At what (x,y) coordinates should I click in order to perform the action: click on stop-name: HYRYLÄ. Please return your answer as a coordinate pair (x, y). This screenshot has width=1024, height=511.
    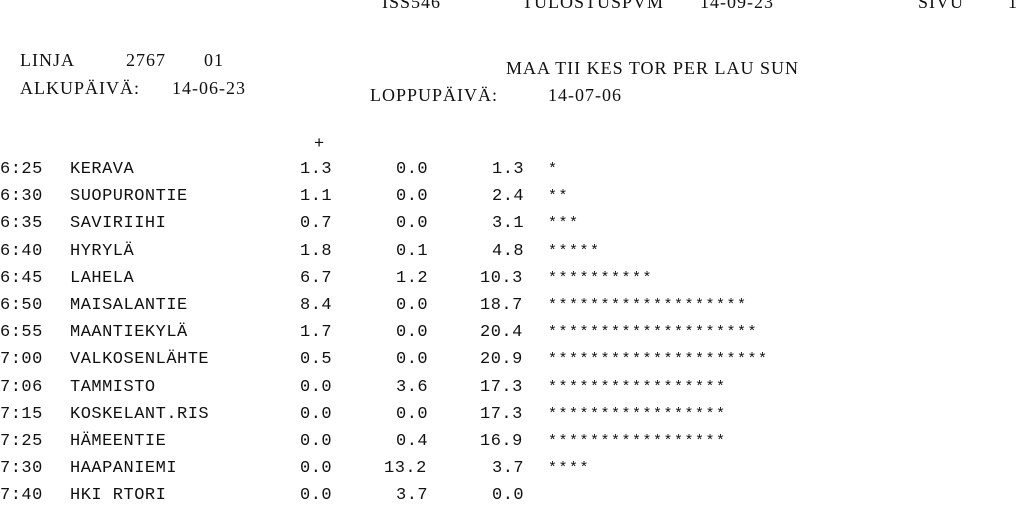
    Looking at the image, I should click on (102, 251).